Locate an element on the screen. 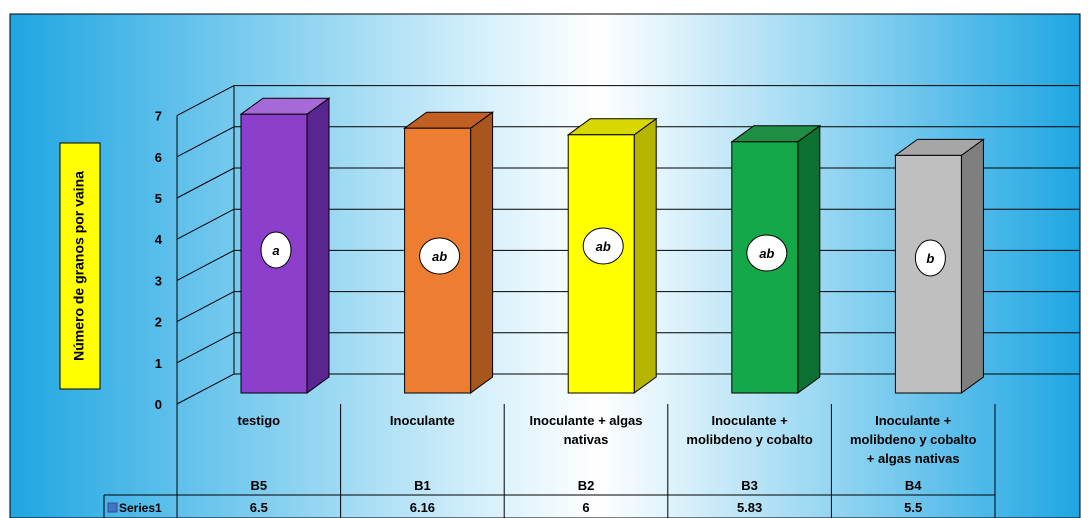  bar: b is located at coordinates (939, 266).